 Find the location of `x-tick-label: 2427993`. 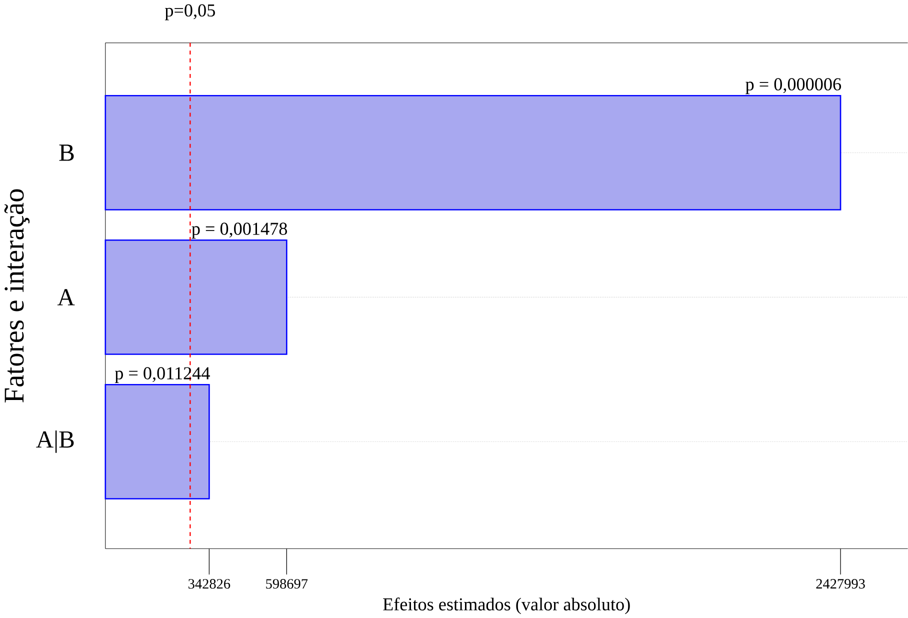

x-tick-label: 2427993 is located at coordinates (840, 583).